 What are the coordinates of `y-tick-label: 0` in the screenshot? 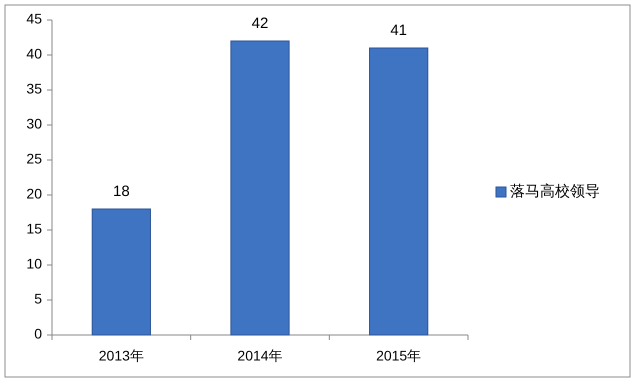 It's located at (38, 334).